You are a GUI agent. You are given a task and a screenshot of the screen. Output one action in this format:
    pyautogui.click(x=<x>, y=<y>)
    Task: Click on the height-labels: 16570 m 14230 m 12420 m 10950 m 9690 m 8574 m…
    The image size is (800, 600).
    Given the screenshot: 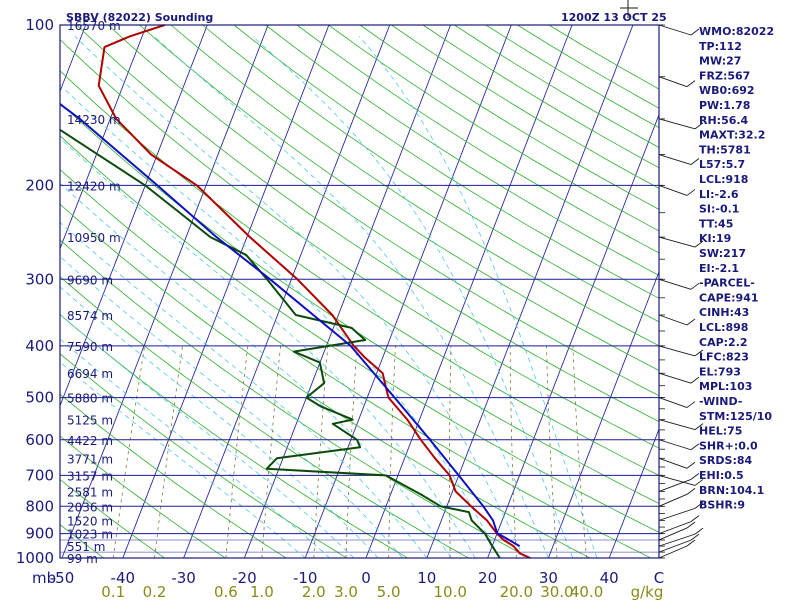 What is the action you would take?
    pyautogui.click(x=94, y=292)
    